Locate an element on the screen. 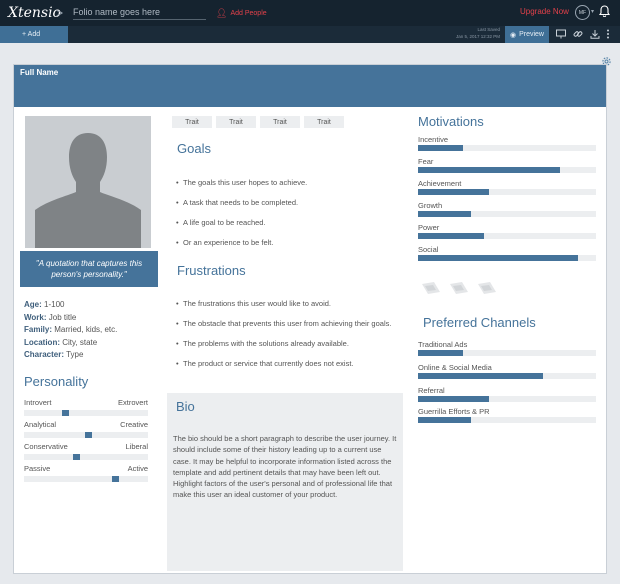 This screenshot has width=620, height=584. present-icon is located at coordinates (561, 35).